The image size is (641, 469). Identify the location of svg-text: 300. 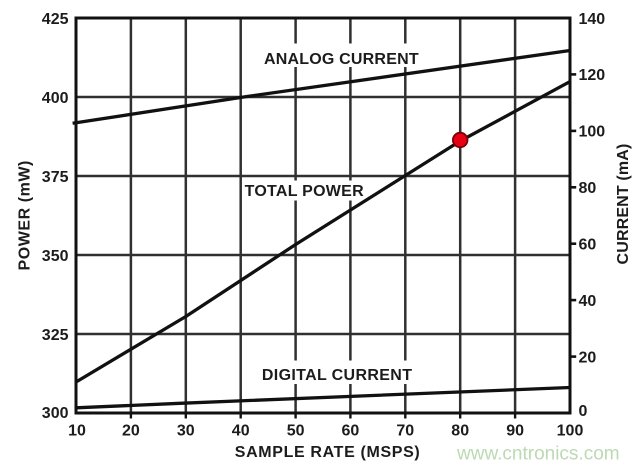
(55, 413).